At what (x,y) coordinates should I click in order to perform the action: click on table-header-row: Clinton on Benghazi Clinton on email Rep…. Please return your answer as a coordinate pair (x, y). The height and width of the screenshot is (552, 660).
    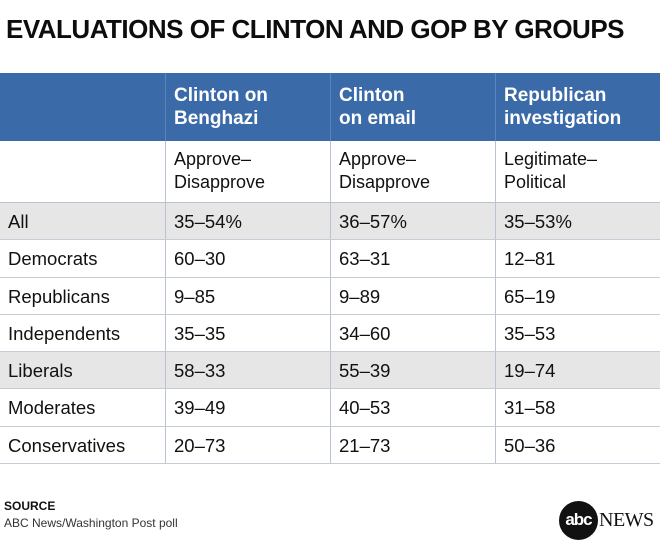
    Looking at the image, I should click on (330, 107).